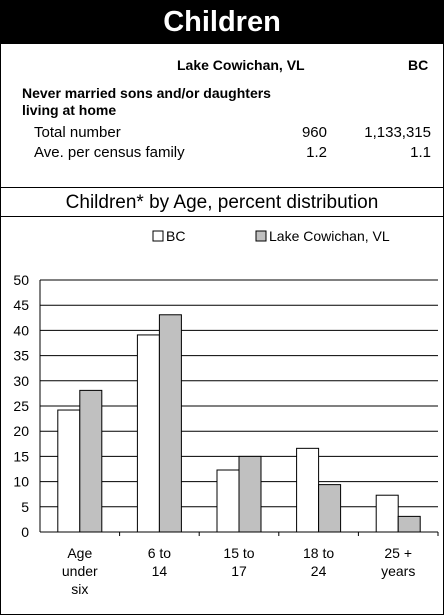 Image resolution: width=444 pixels, height=615 pixels. I want to click on y-tick-label: 50, so click(21, 280).